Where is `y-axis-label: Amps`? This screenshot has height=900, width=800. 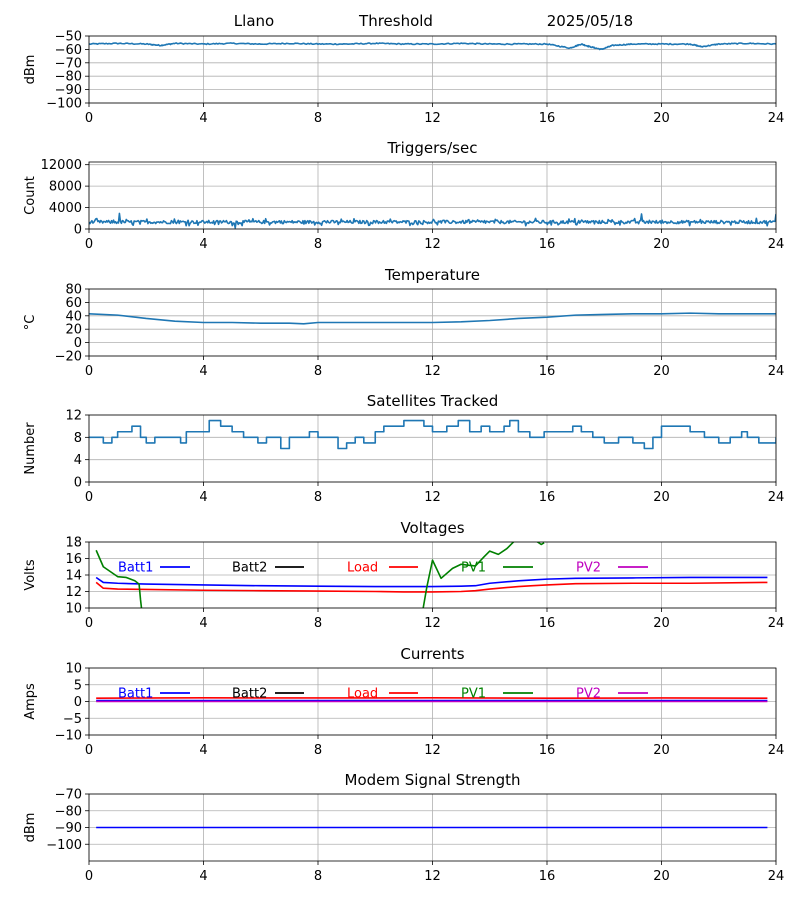
y-axis-label: Amps is located at coordinates (30, 701).